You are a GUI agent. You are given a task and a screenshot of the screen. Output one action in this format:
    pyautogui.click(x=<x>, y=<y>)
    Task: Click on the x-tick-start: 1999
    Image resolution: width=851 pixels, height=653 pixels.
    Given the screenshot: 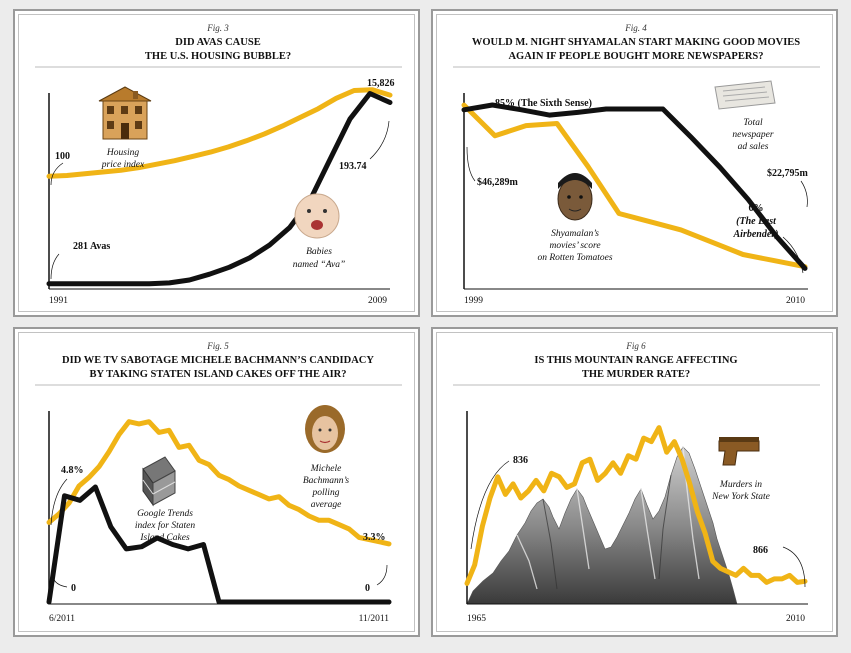 What is the action you would take?
    pyautogui.click(x=473, y=301)
    